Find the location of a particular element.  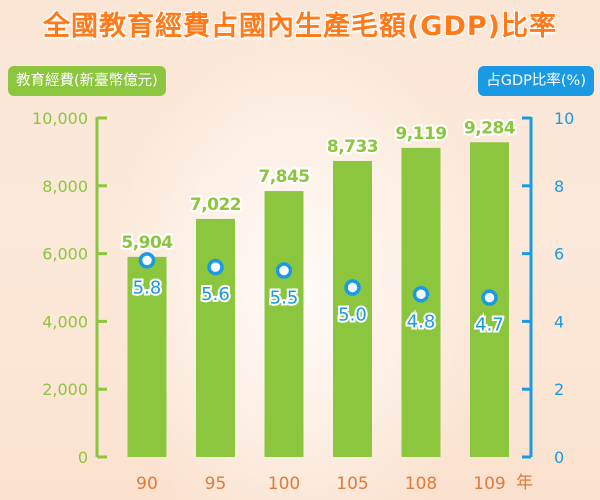

ratio-value-label: 4.8 is located at coordinates (421, 321).